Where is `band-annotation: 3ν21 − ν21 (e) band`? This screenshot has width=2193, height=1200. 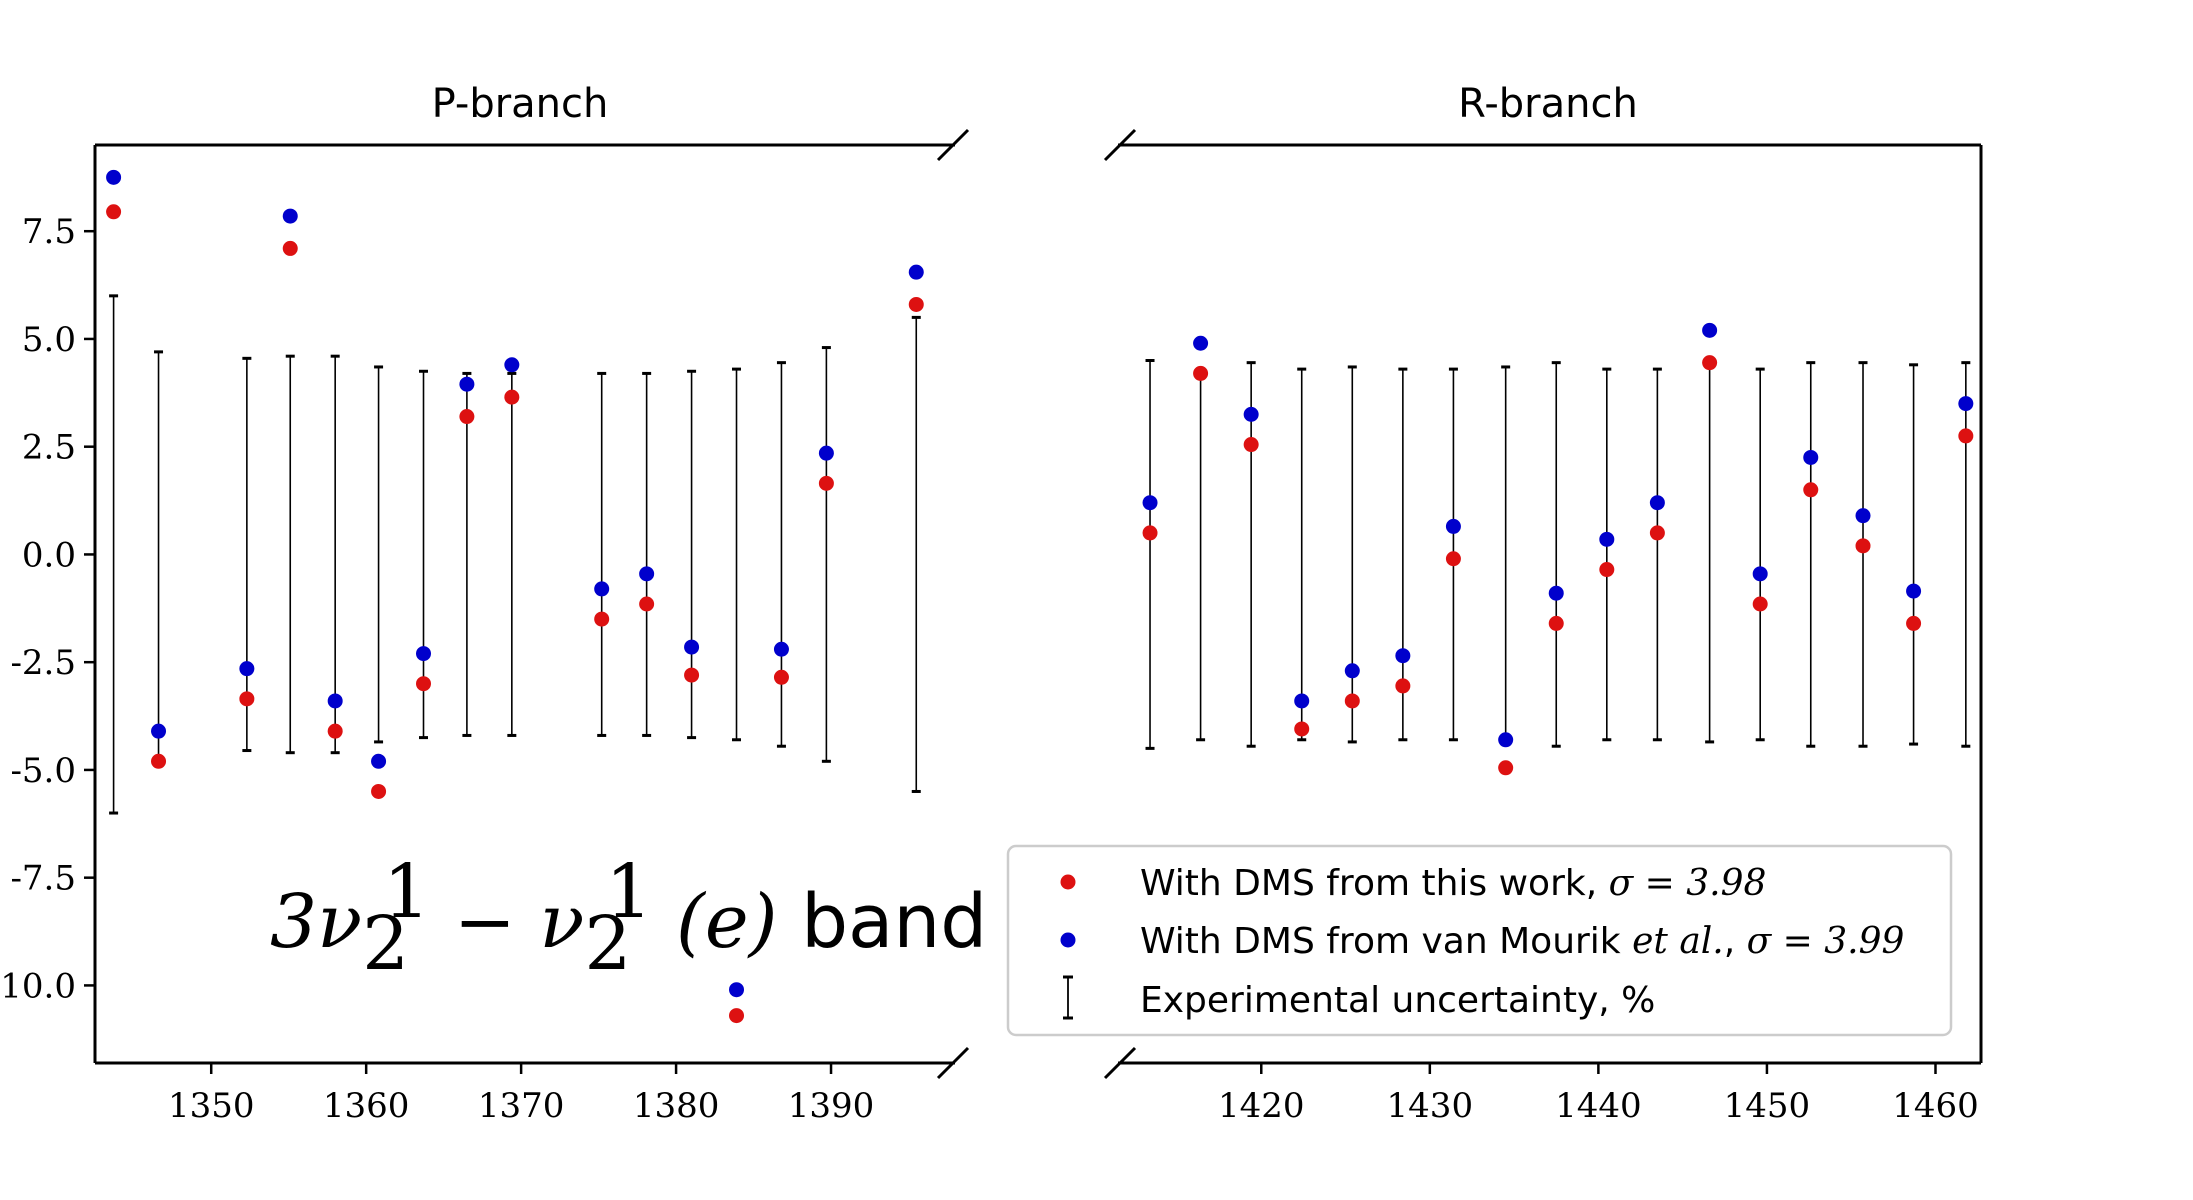
band-annotation: 3ν21 − ν21 (e) band is located at coordinates (628, 918).